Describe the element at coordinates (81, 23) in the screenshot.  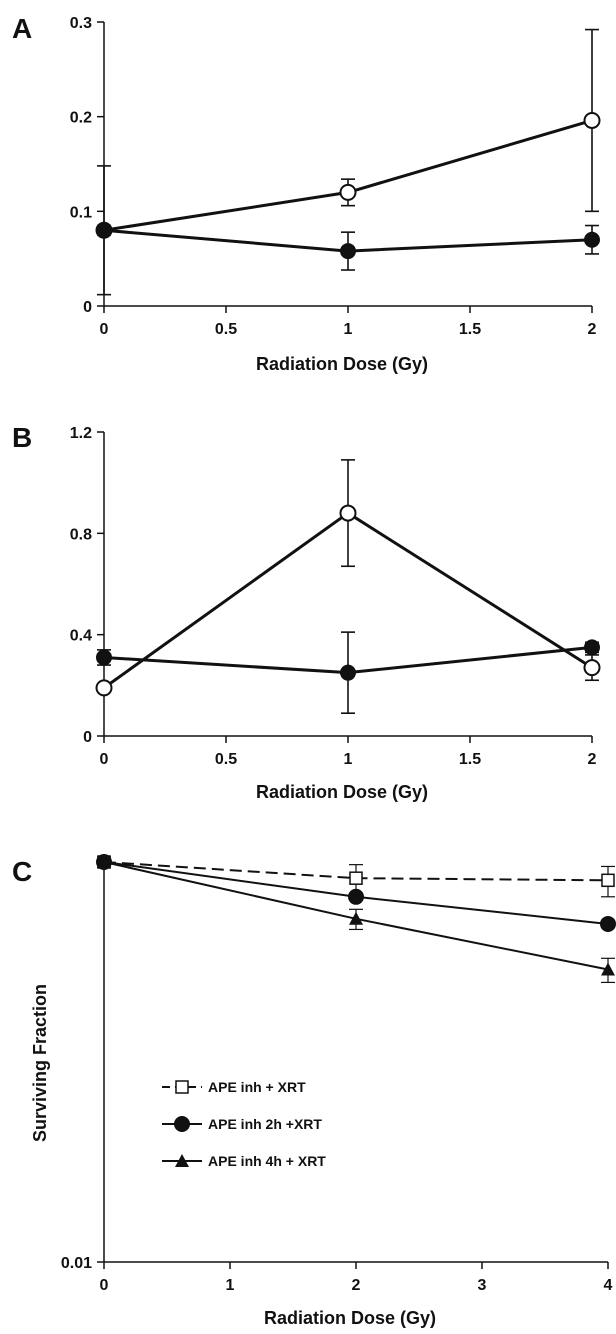
I see `y-tick-label: 0.3` at that location.